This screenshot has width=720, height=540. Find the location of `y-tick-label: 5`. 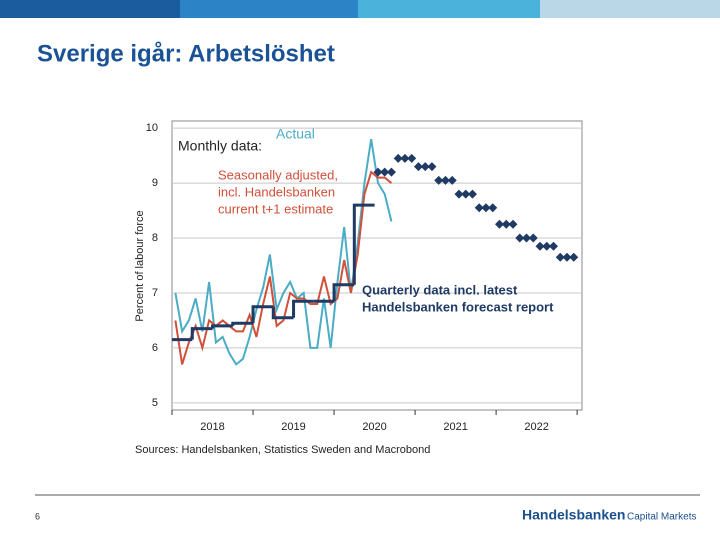

y-tick-label: 5 is located at coordinates (155, 403).